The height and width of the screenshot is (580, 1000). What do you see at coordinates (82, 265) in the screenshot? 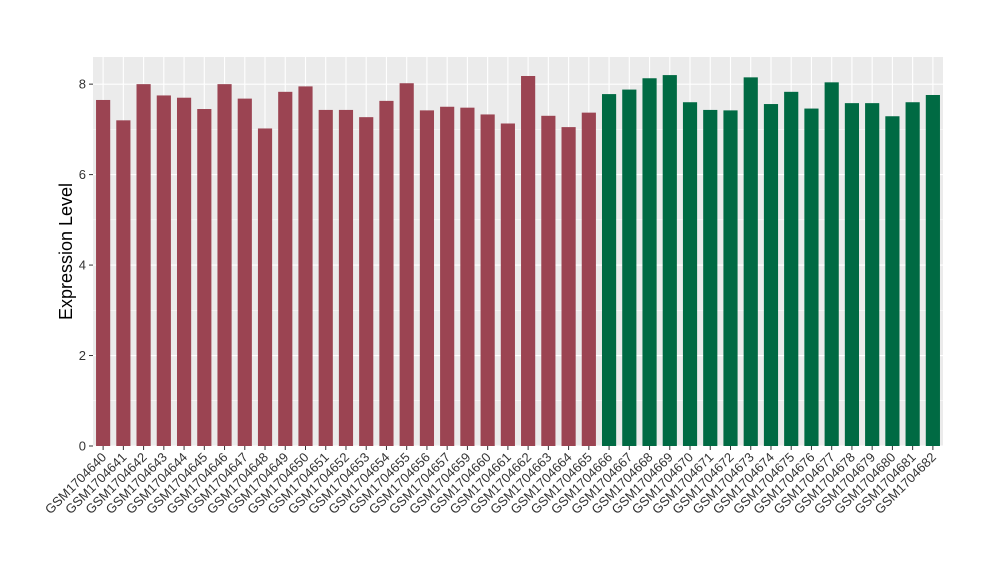
I see `y-tick-label: 4` at bounding box center [82, 265].